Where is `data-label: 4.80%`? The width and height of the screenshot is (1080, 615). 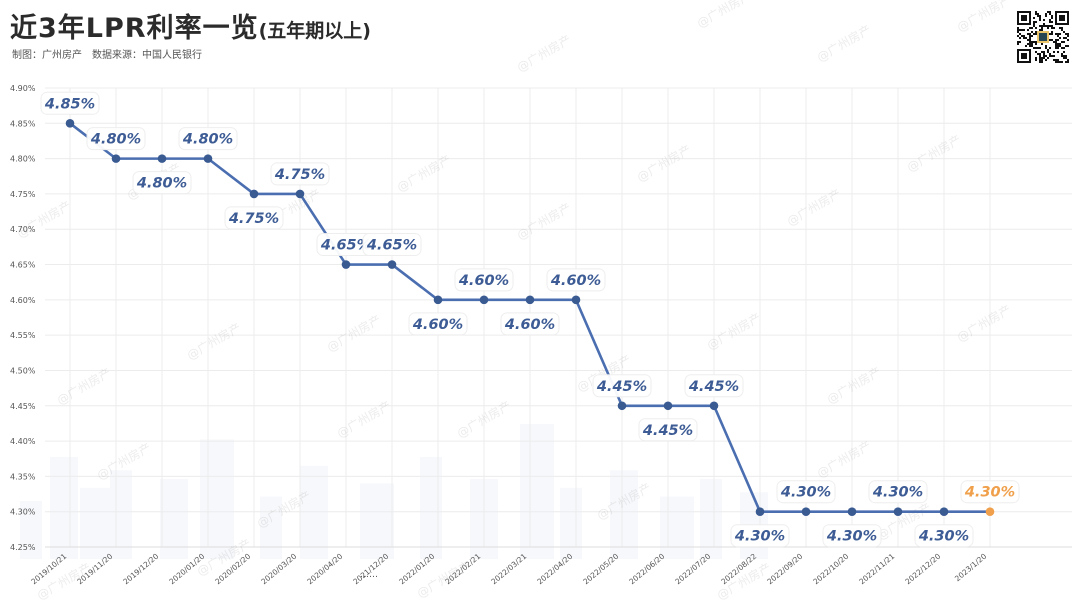 data-label: 4.80% is located at coordinates (207, 140).